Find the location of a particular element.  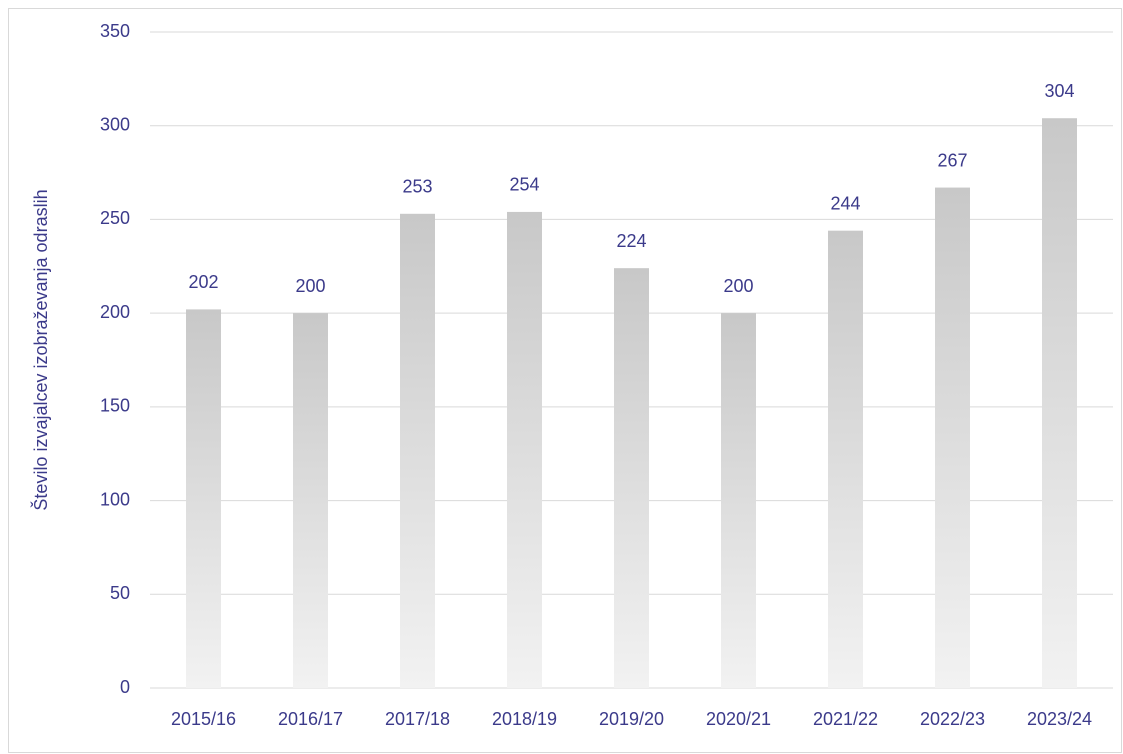

y-tick-label: 300 is located at coordinates (115, 124).